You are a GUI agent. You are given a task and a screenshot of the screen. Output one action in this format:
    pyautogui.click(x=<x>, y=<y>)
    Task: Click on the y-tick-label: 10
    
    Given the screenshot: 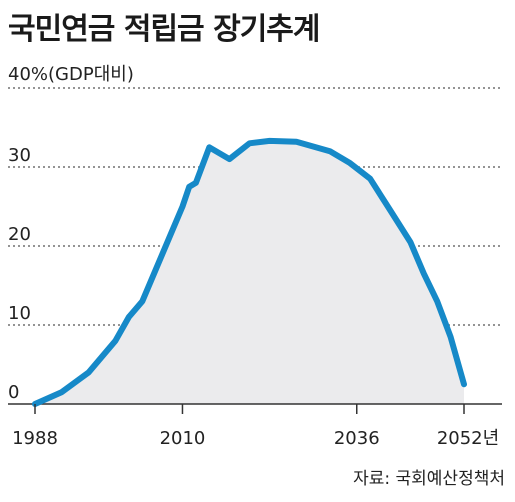 What is the action you would take?
    pyautogui.click(x=19, y=313)
    